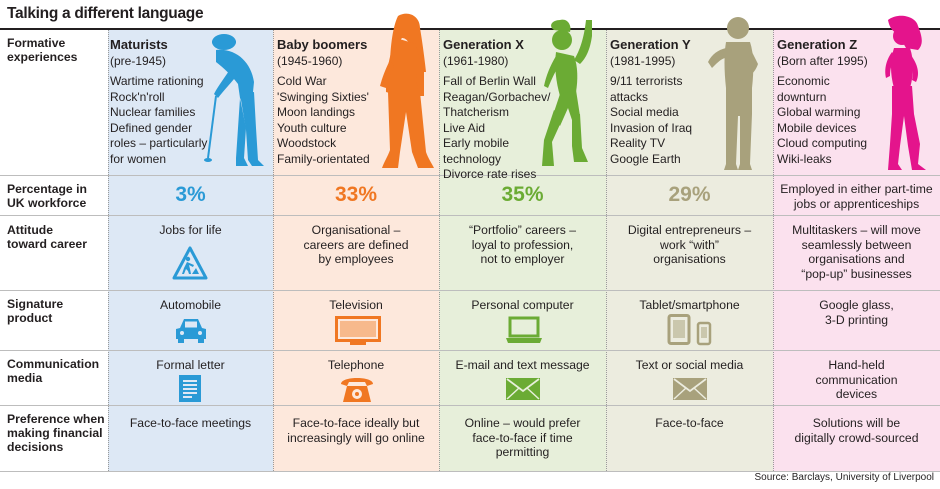 The width and height of the screenshot is (940, 489). I want to click on product-generation-x: Personal computer, so click(522, 305).